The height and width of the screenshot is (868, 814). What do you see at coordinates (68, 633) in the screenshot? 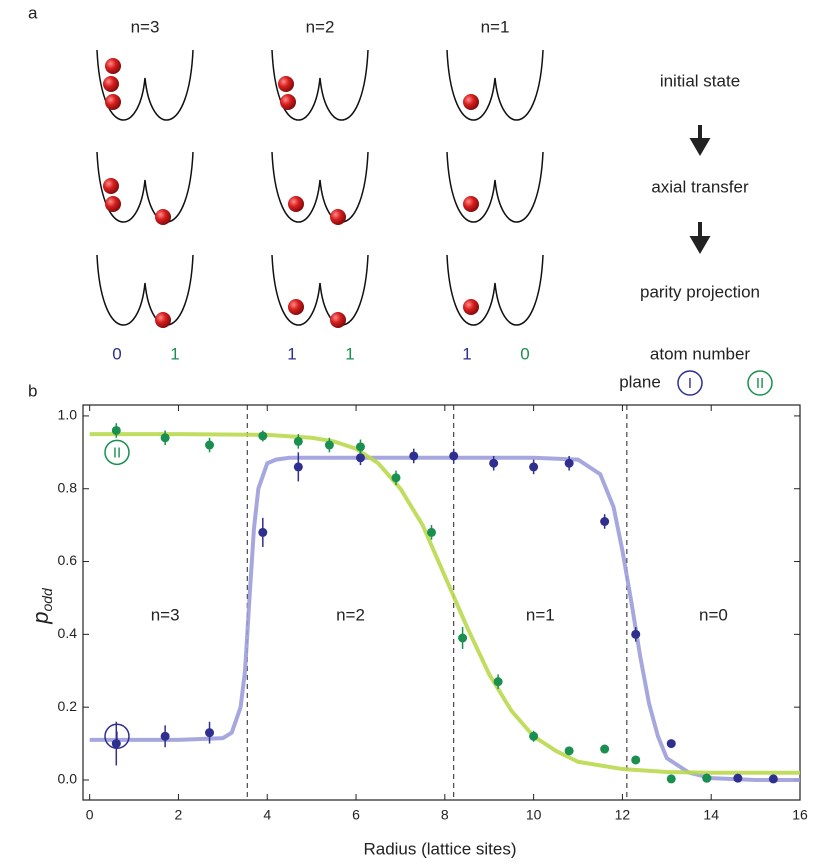
I see `y-tick-label: 0.4` at bounding box center [68, 633].